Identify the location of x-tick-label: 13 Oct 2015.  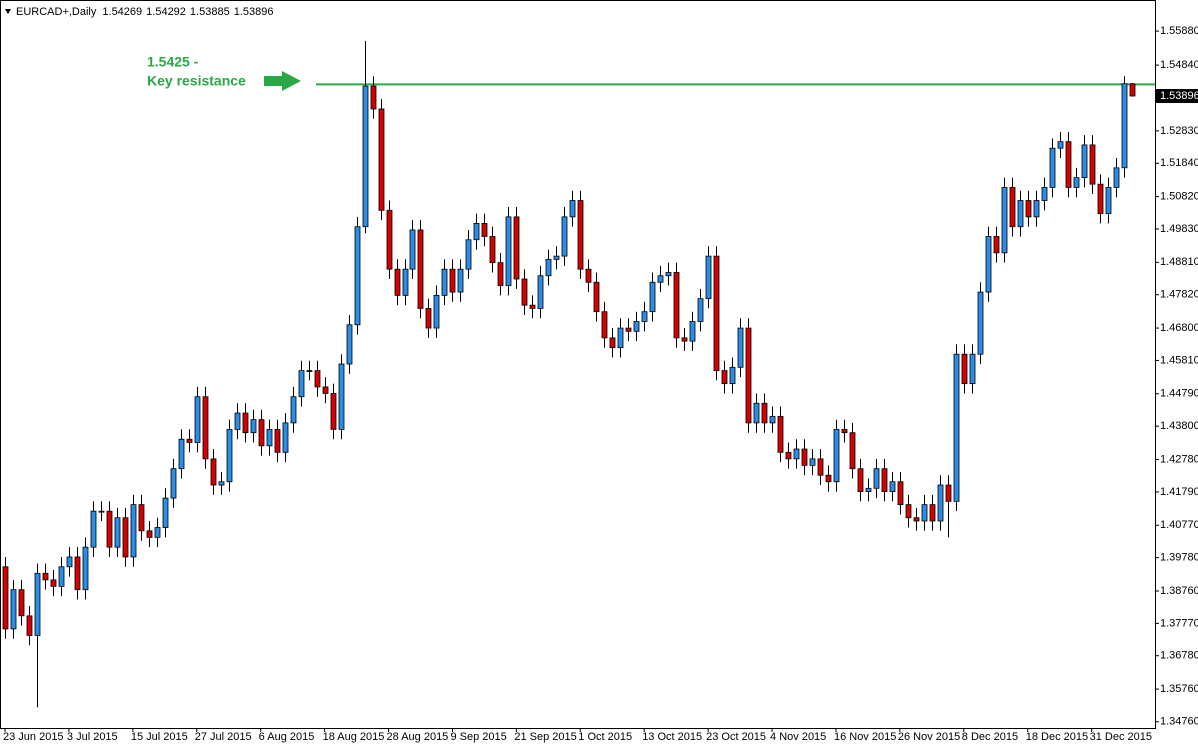
(672, 737).